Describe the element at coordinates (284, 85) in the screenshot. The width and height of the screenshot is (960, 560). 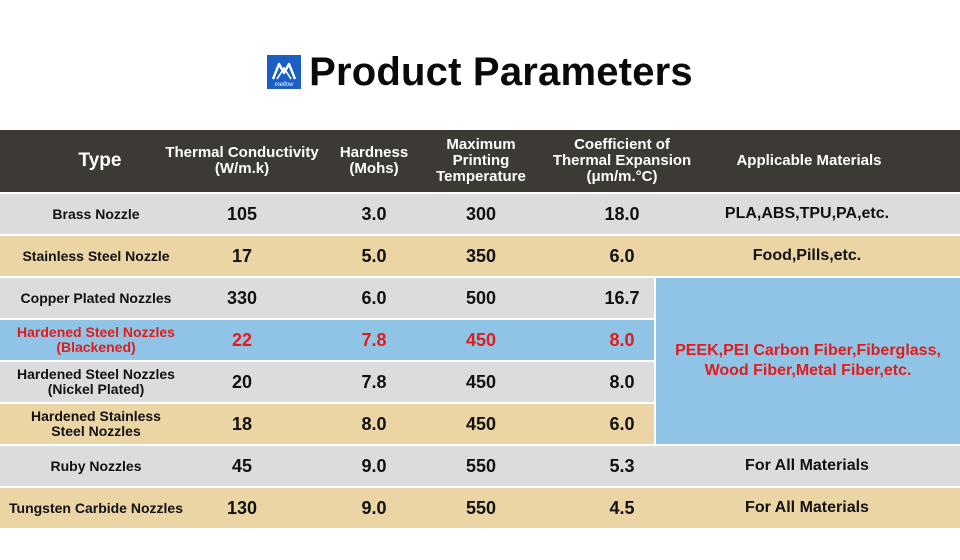
I see `svg-text: mellow` at that location.